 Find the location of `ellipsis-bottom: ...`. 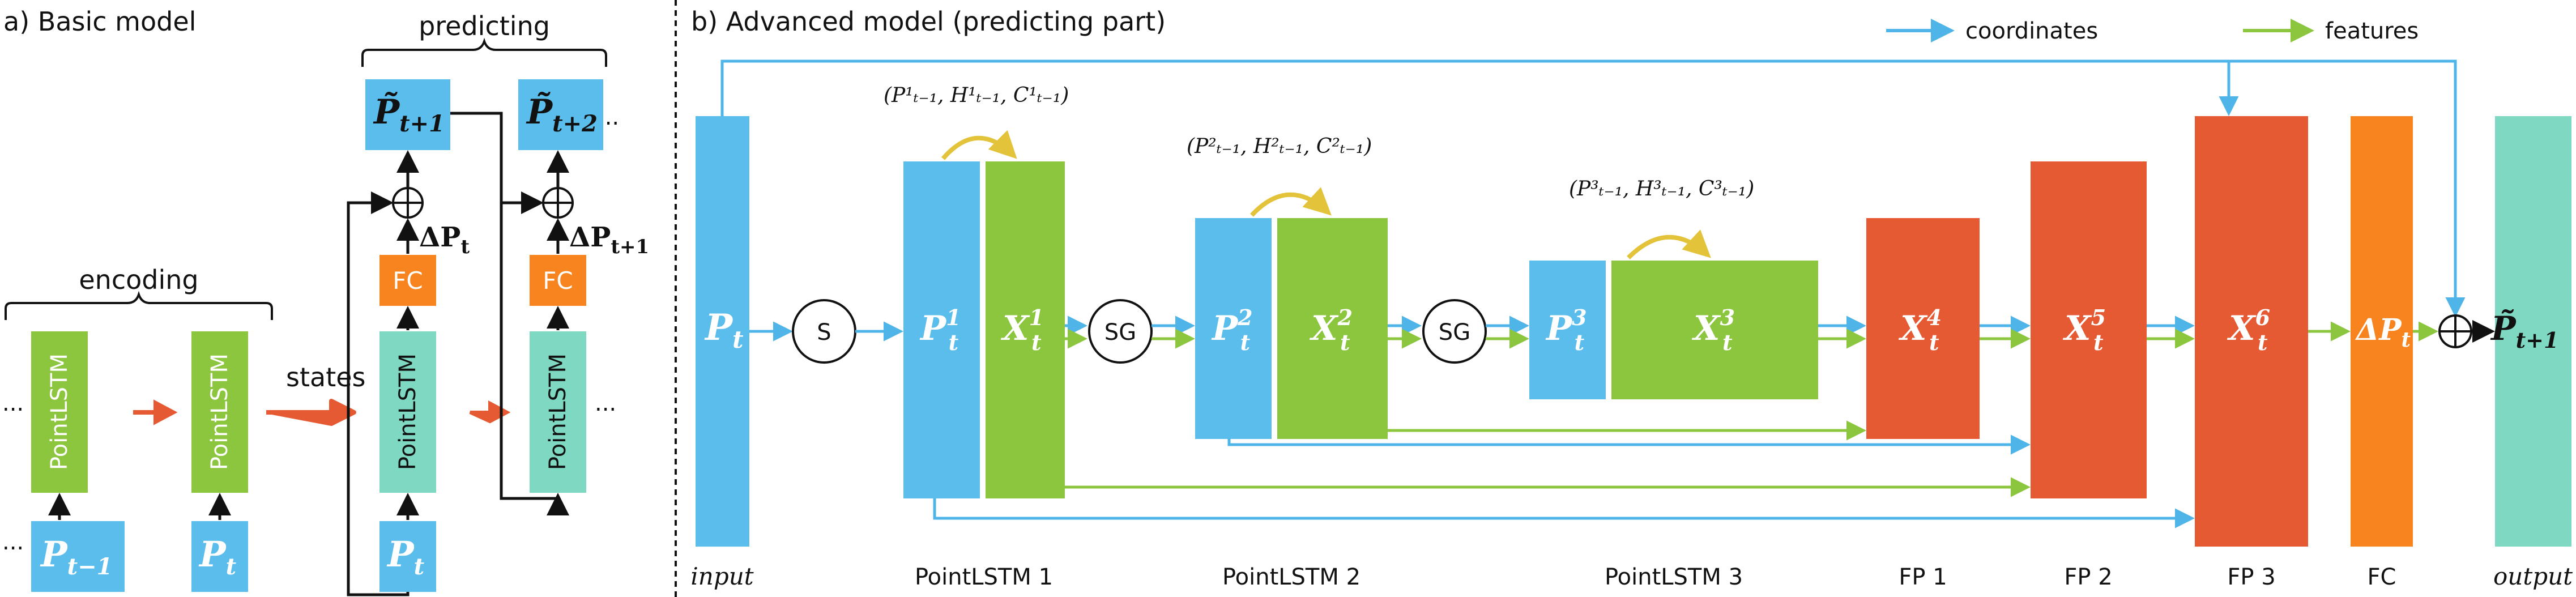

ellipsis-bottom: ... is located at coordinates (13, 542).